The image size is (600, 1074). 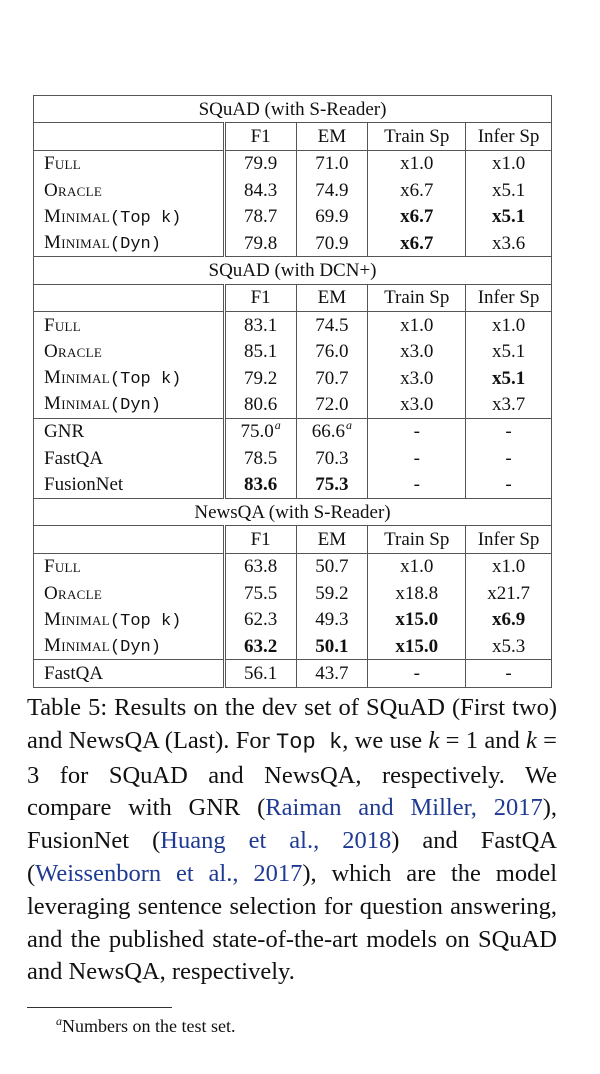 I want to click on train-speedup-cell: x18.8, so click(x=417, y=593).